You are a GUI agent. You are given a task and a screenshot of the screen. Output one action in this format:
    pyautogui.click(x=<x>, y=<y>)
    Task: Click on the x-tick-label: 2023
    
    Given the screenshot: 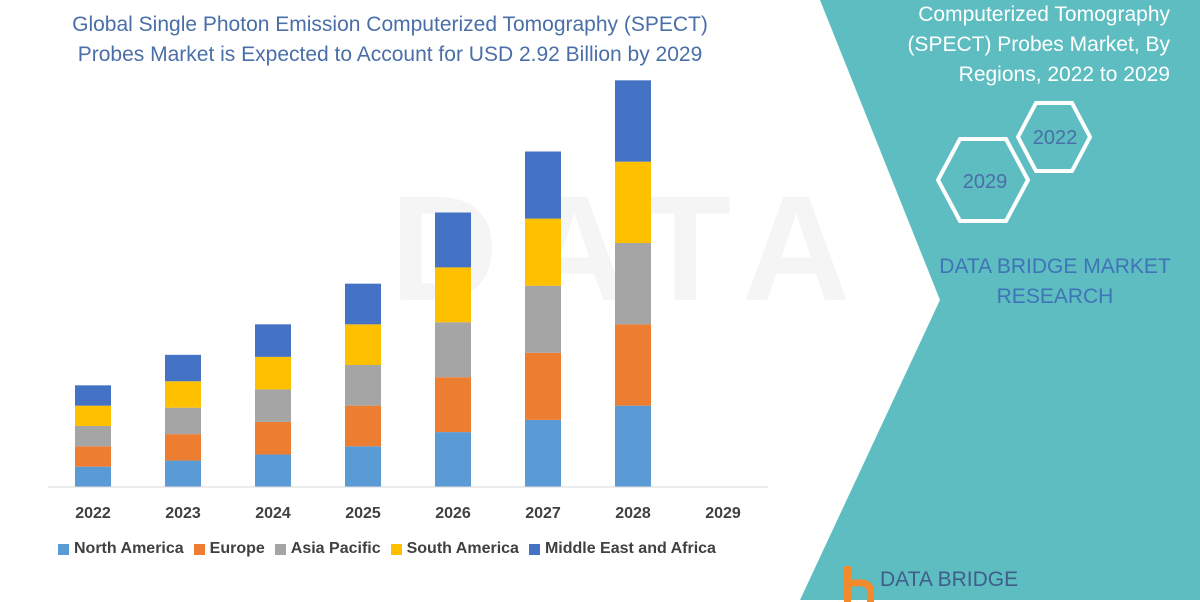 What is the action you would take?
    pyautogui.click(x=183, y=513)
    